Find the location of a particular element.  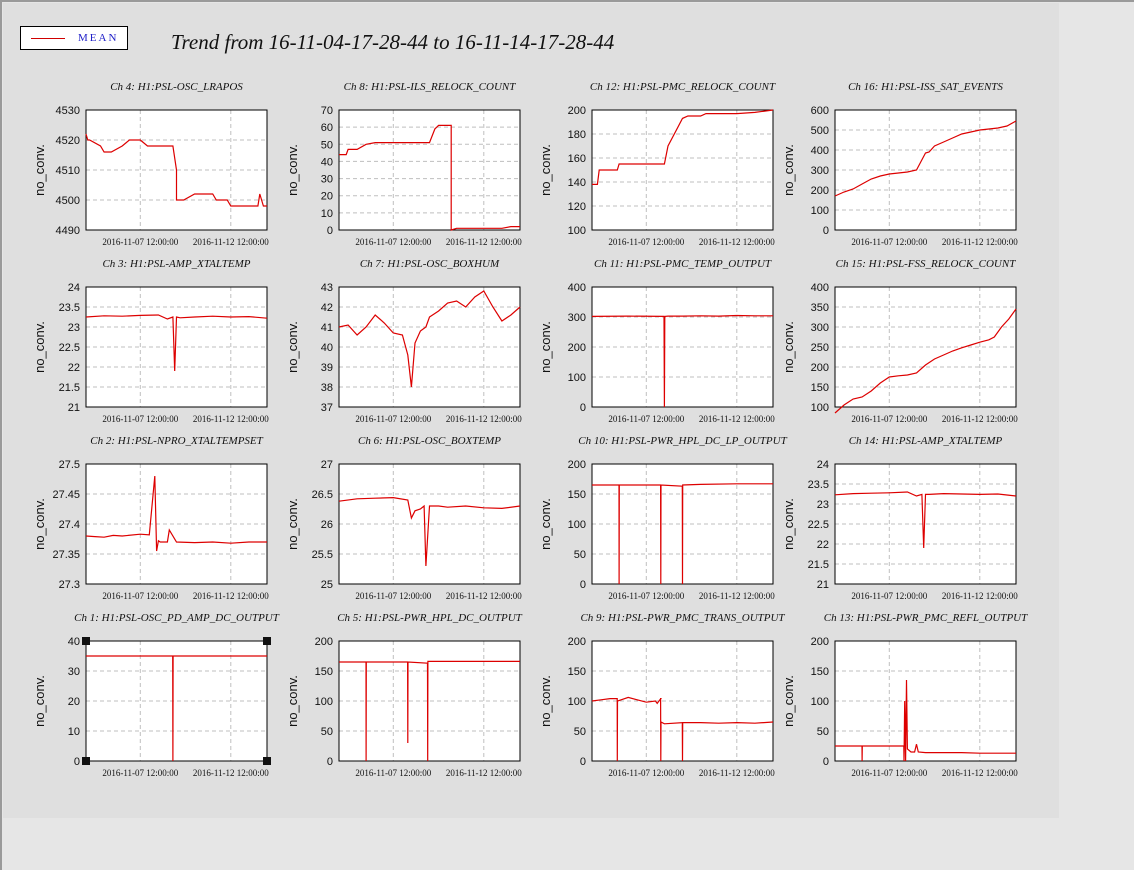

y-tick-label: 400 is located at coordinates (577, 288).